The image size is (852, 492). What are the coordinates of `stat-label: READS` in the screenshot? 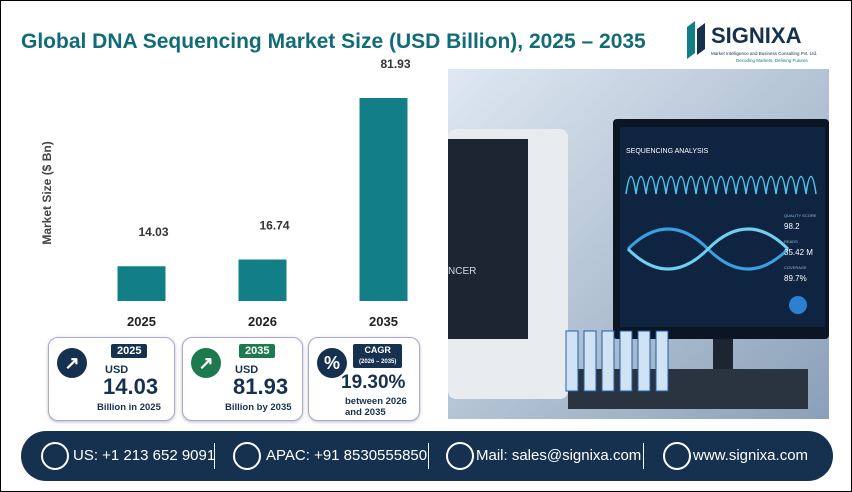 It's located at (791, 241).